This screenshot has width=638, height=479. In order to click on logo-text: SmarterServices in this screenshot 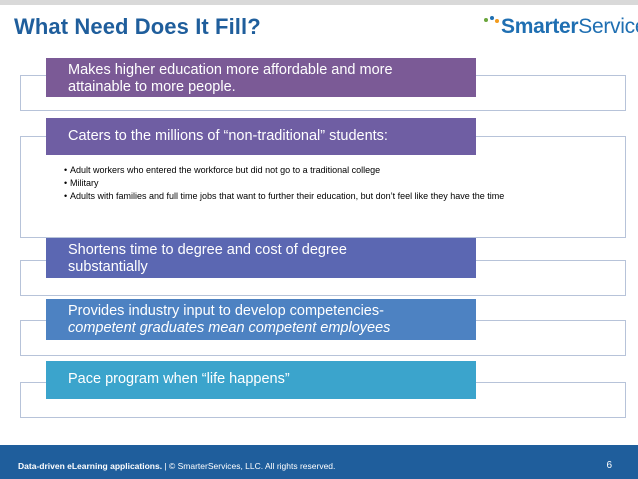, I will do `click(569, 26)`.